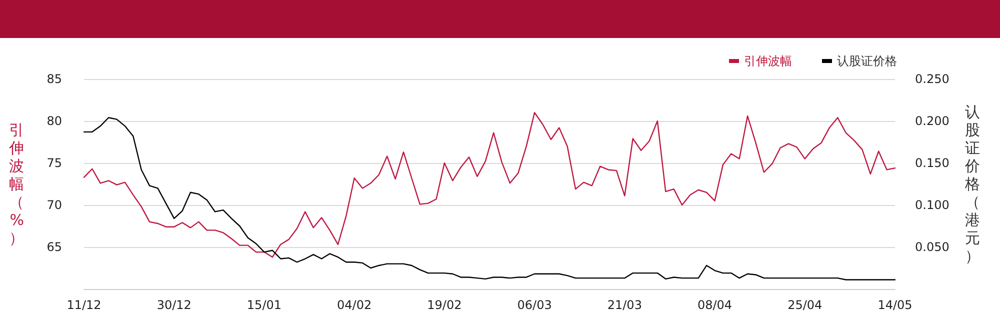  What do you see at coordinates (354, 305) in the screenshot?
I see `x-tick-label: 04/02` at bounding box center [354, 305].